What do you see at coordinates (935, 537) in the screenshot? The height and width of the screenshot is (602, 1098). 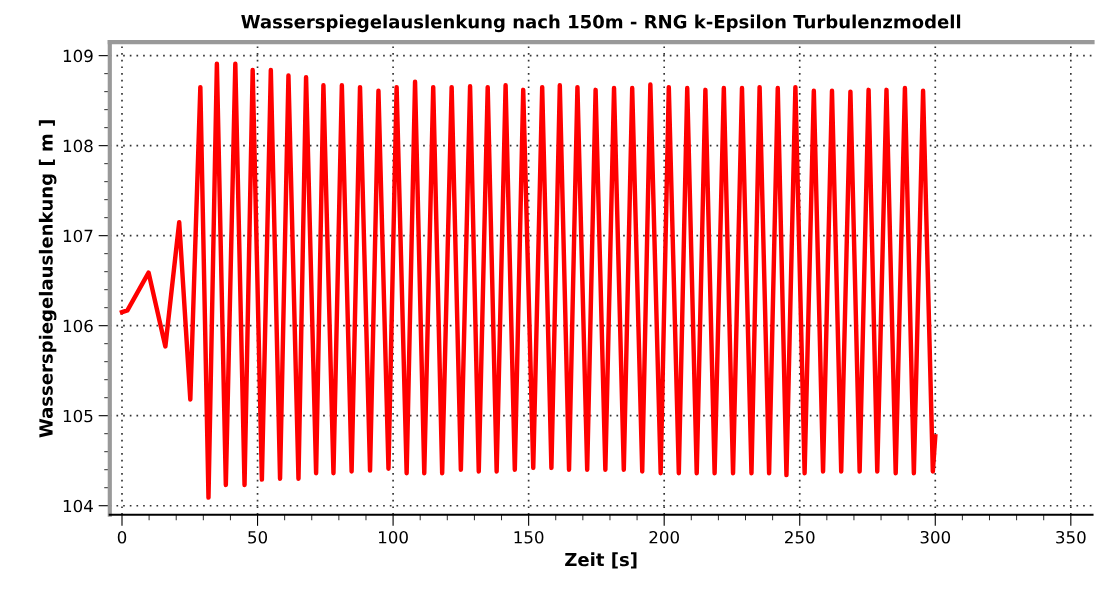 I see `x-tick-label: 300` at bounding box center [935, 537].